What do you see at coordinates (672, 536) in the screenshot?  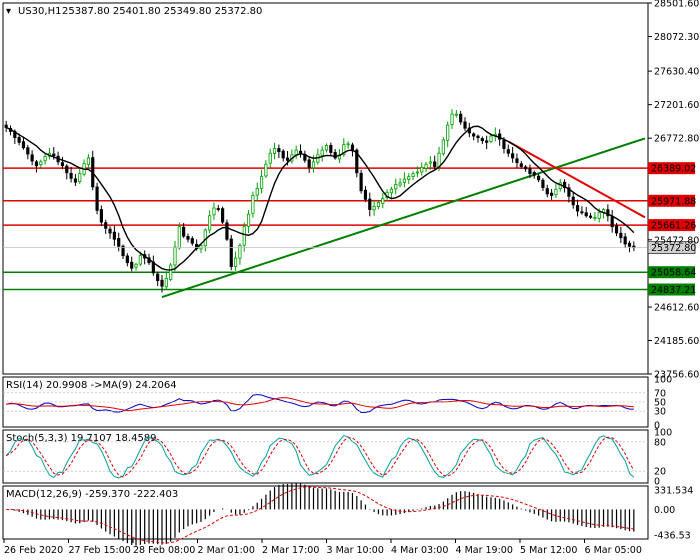 I see `macd-tick-label: -436.53` at bounding box center [672, 536].